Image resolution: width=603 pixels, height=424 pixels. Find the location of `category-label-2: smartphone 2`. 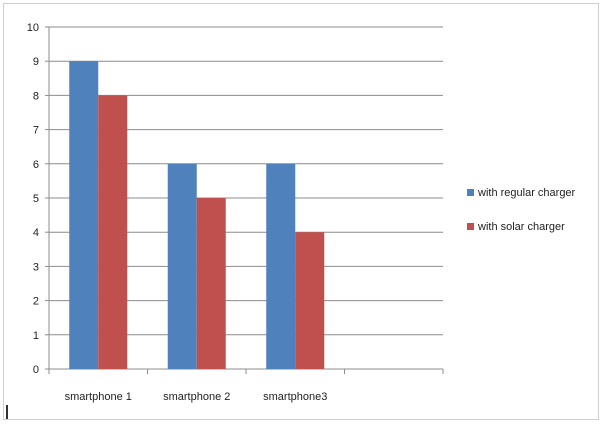

category-label-2: smartphone 2 is located at coordinates (196, 397).